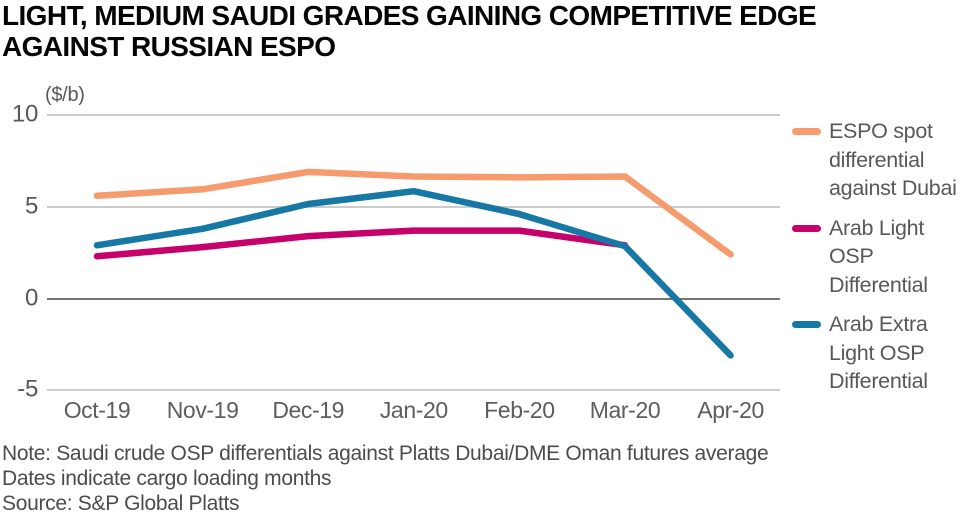 This screenshot has width=980, height=517. Describe the element at coordinates (97, 410) in the screenshot. I see `x-tick-label: Oct-19` at that location.